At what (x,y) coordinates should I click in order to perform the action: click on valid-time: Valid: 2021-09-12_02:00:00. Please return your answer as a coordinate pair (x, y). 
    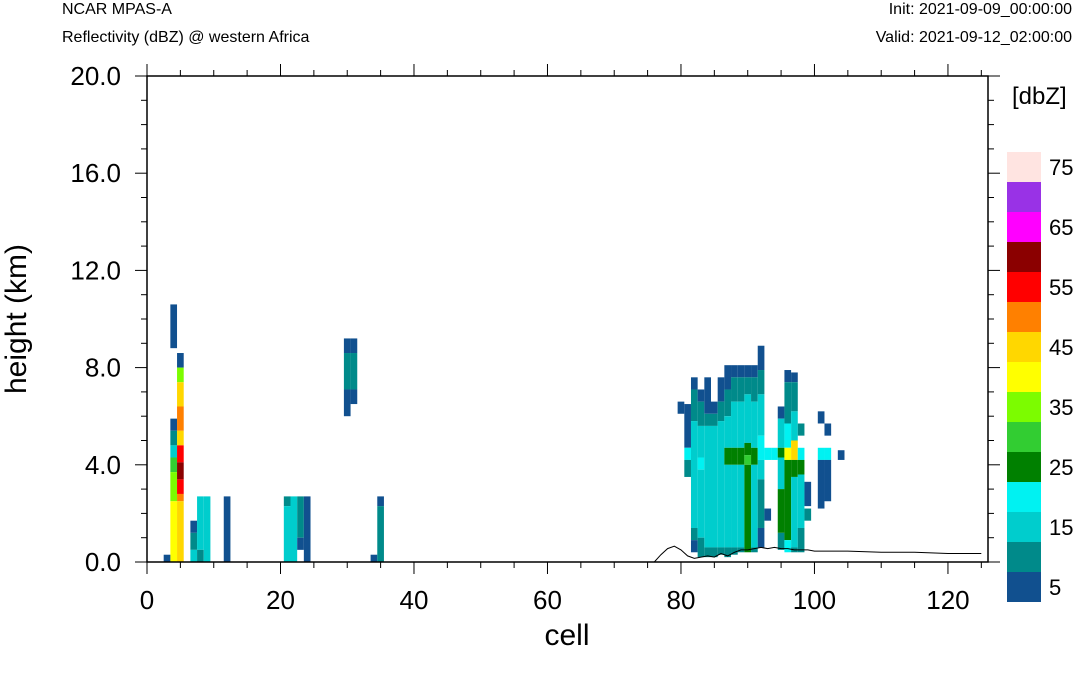
    Looking at the image, I should click on (973, 37).